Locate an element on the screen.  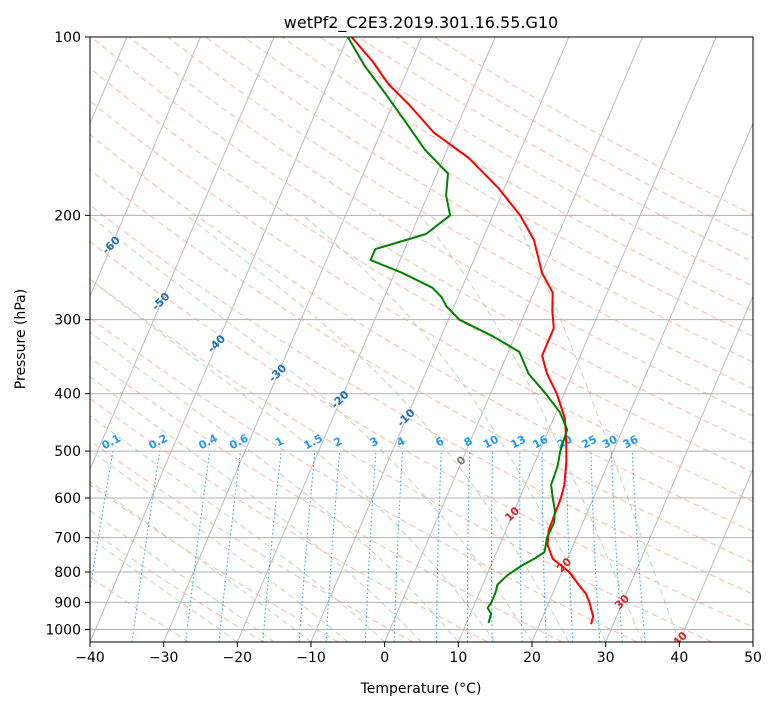
mixing-ratio-label: 8 is located at coordinates (468, 441).